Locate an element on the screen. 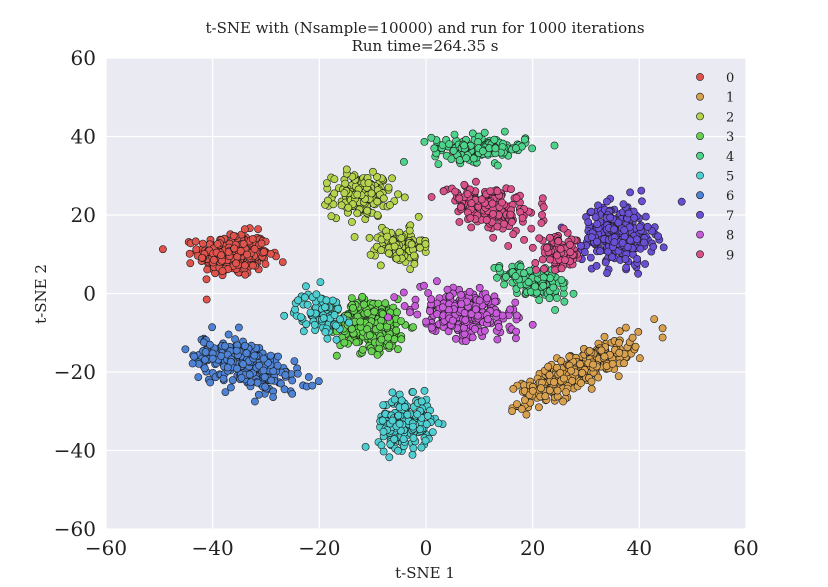 This screenshot has width=828, height=587. legend-label: 9 is located at coordinates (730, 255).